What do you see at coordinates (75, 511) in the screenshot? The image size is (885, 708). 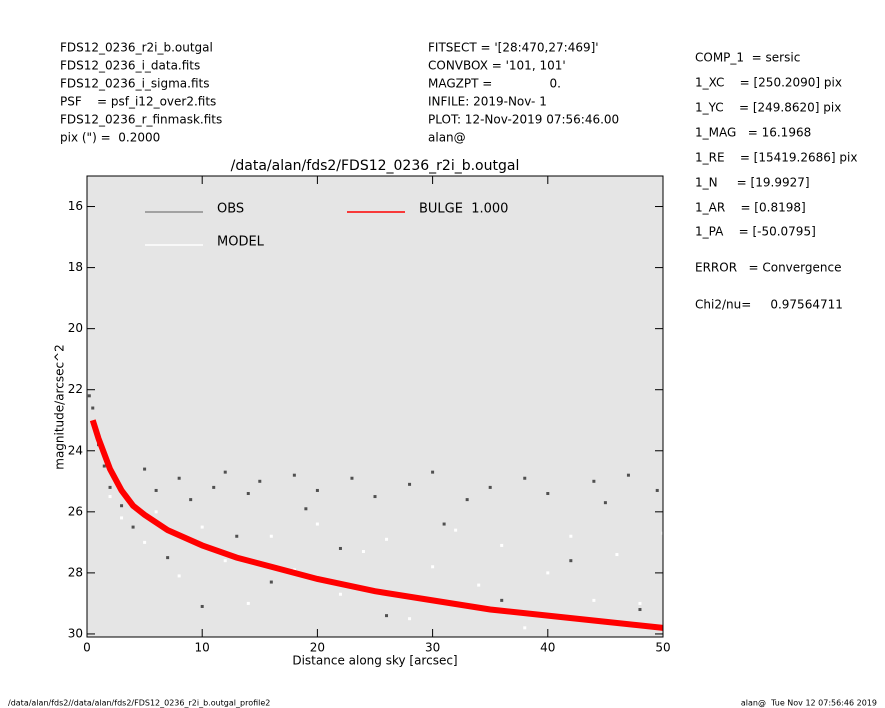 I see `y-tick-label: 26` at bounding box center [75, 511].